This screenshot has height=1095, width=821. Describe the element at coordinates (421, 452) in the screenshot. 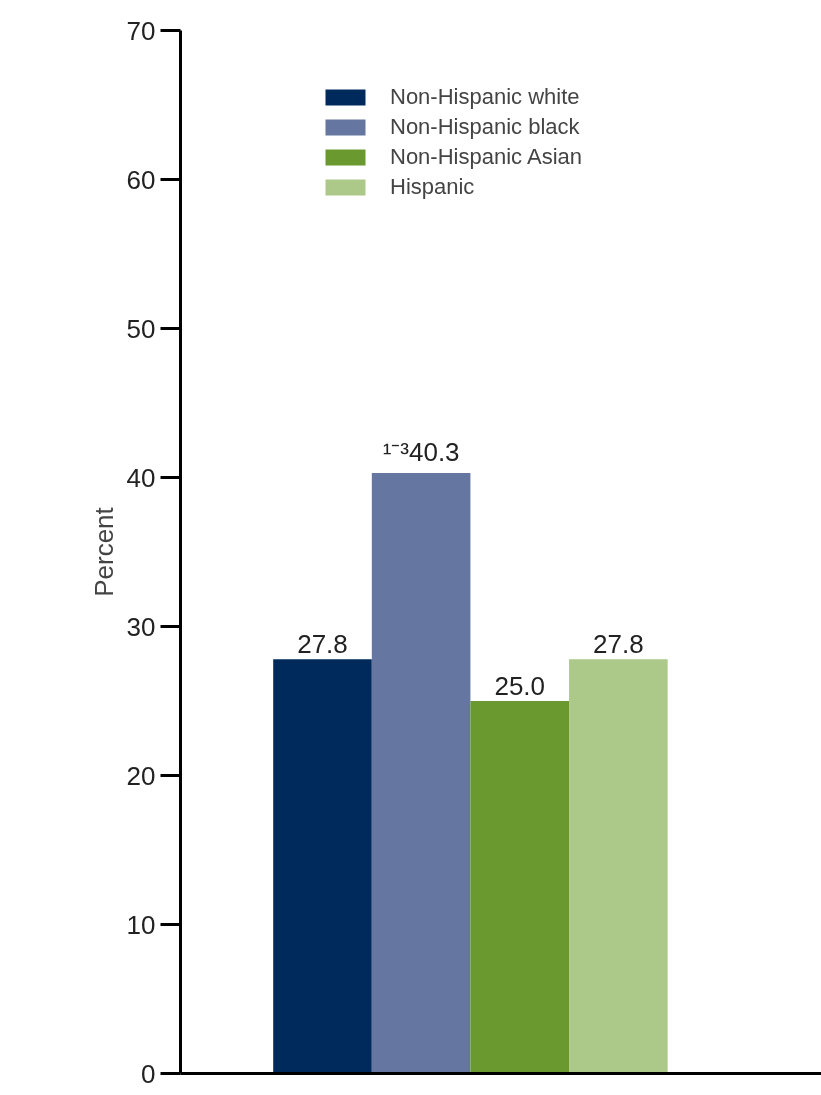

I see `data-label: ¹⁻³40.3` at that location.